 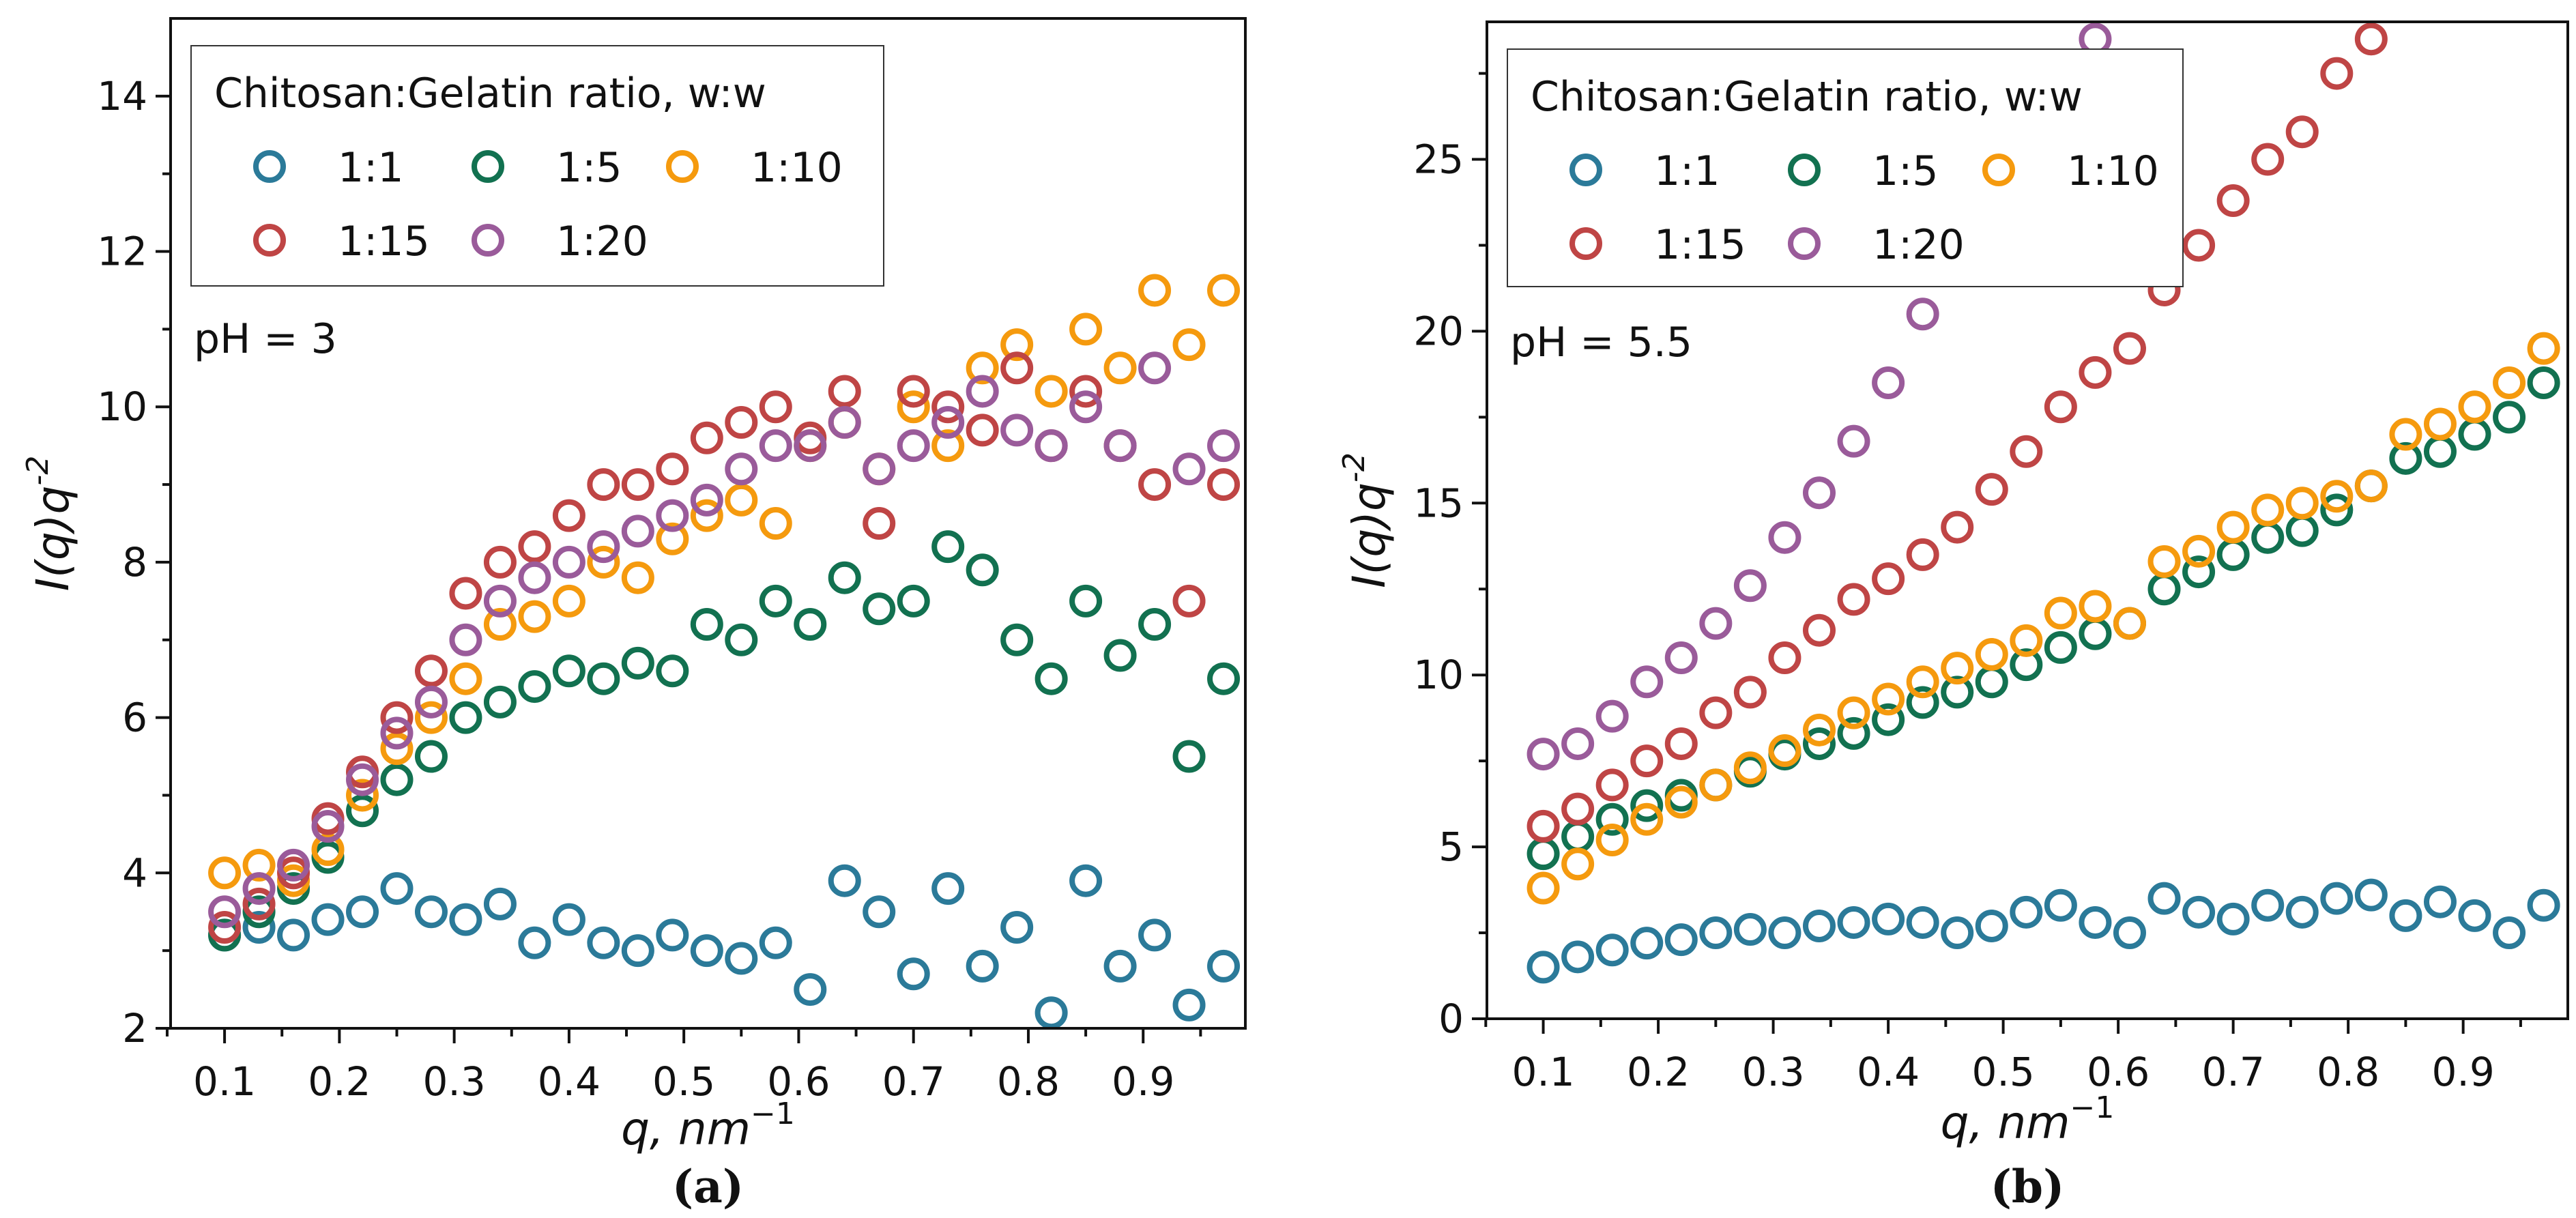 I want to click on legend-label: 1:5, so click(x=589, y=168).